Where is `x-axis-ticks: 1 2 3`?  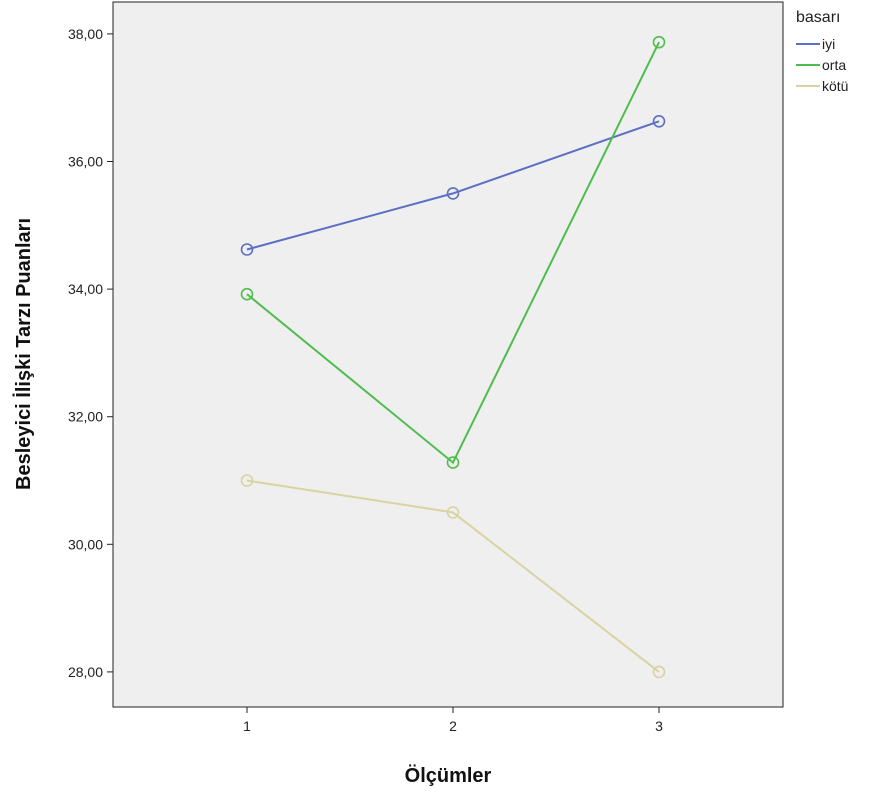
x-axis-ticks: 1 2 3 is located at coordinates (453, 720).